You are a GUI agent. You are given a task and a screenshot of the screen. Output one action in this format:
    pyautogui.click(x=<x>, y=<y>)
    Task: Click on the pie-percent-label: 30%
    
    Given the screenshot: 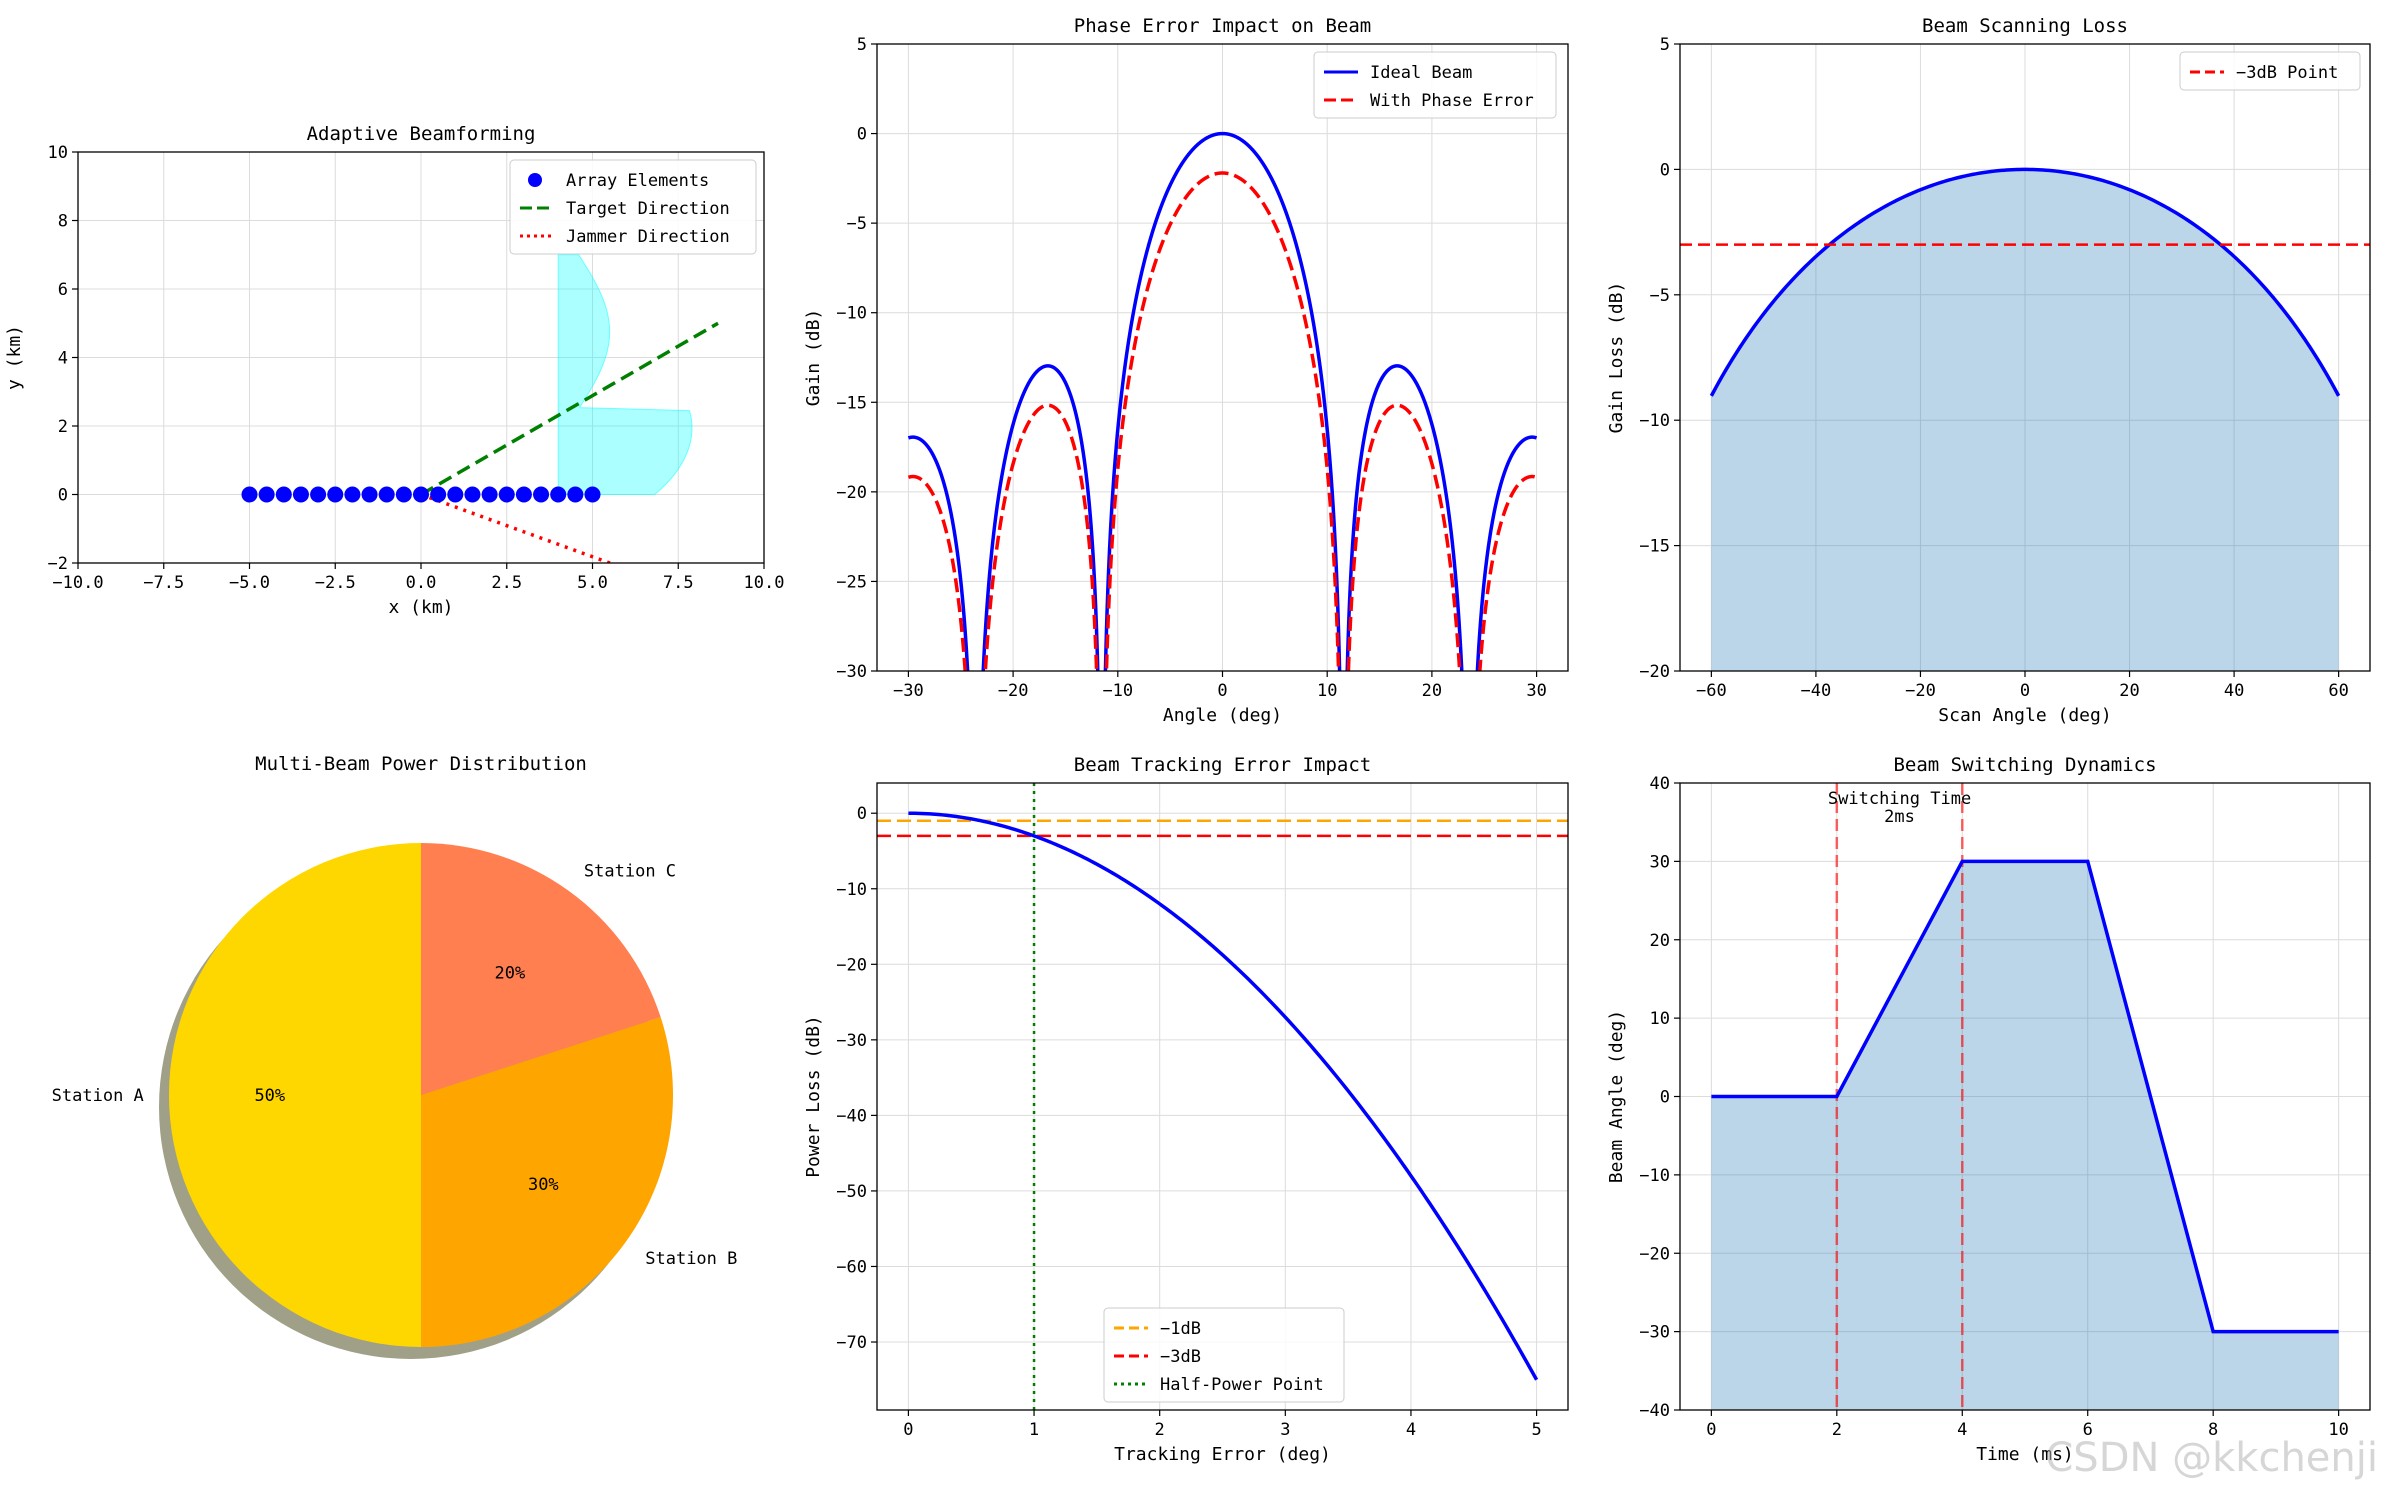 What is the action you would take?
    pyautogui.click(x=543, y=1185)
    